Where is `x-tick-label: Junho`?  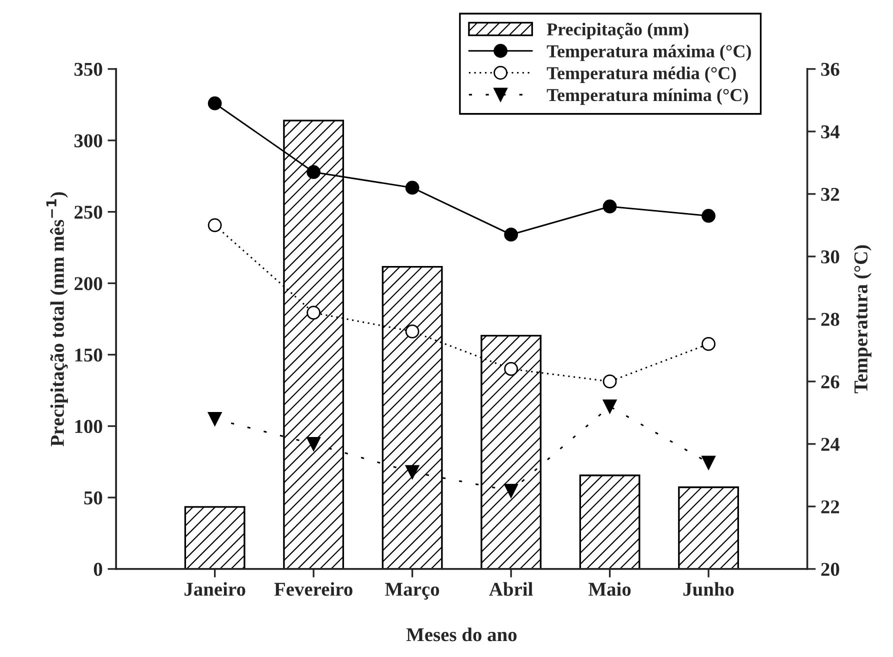 x-tick-label: Junho is located at coordinates (708, 589).